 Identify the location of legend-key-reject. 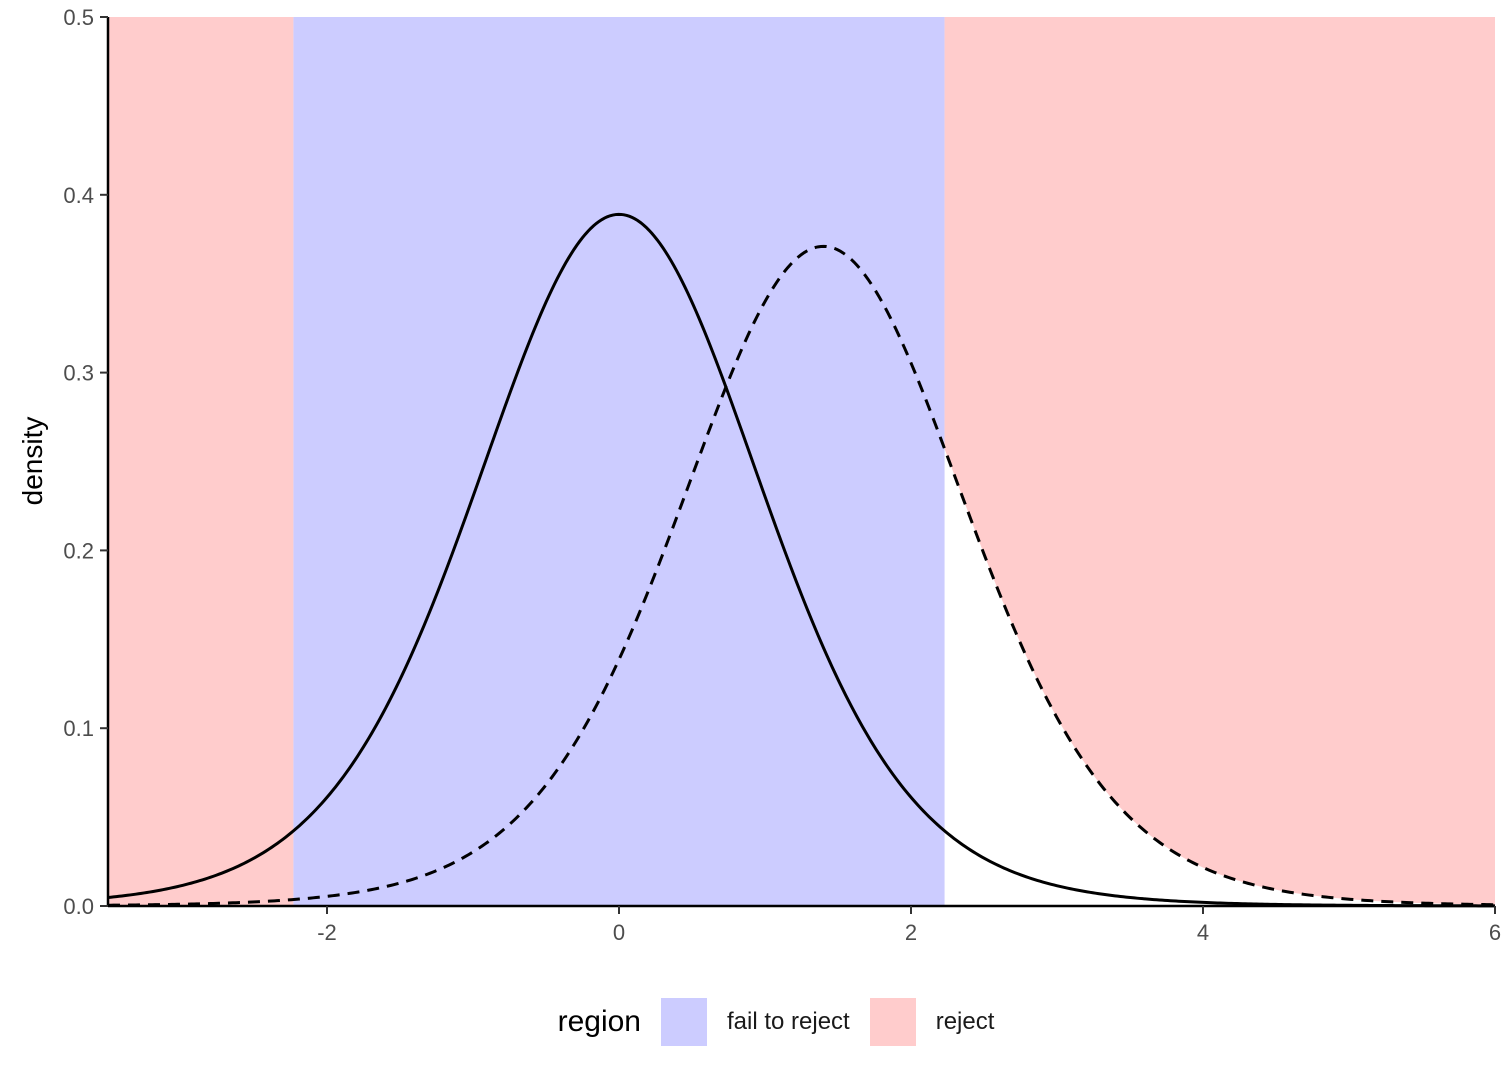
(892, 1022).